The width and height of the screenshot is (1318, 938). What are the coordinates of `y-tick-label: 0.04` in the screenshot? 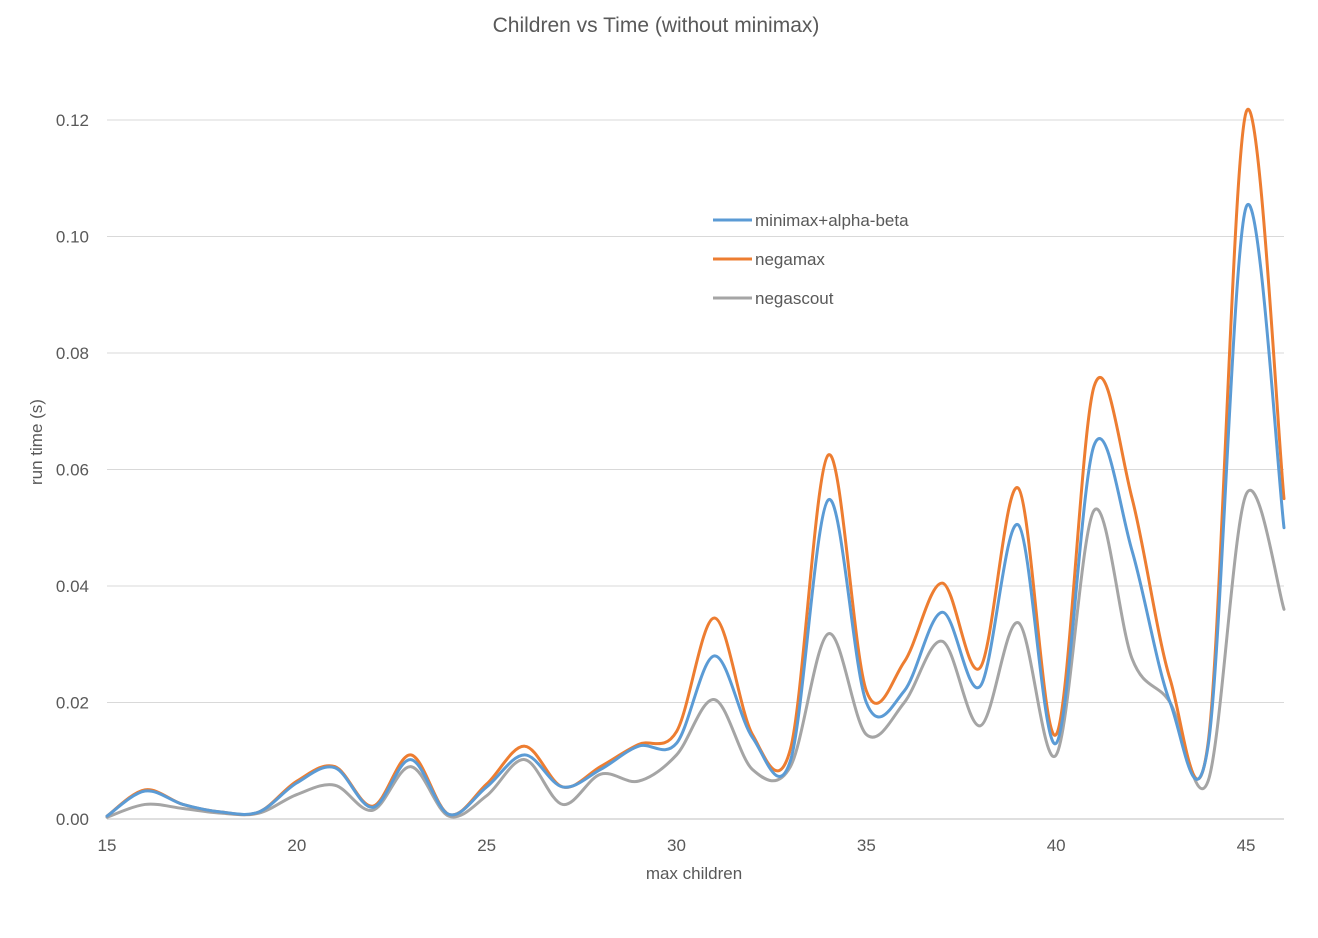 It's located at (72, 586).